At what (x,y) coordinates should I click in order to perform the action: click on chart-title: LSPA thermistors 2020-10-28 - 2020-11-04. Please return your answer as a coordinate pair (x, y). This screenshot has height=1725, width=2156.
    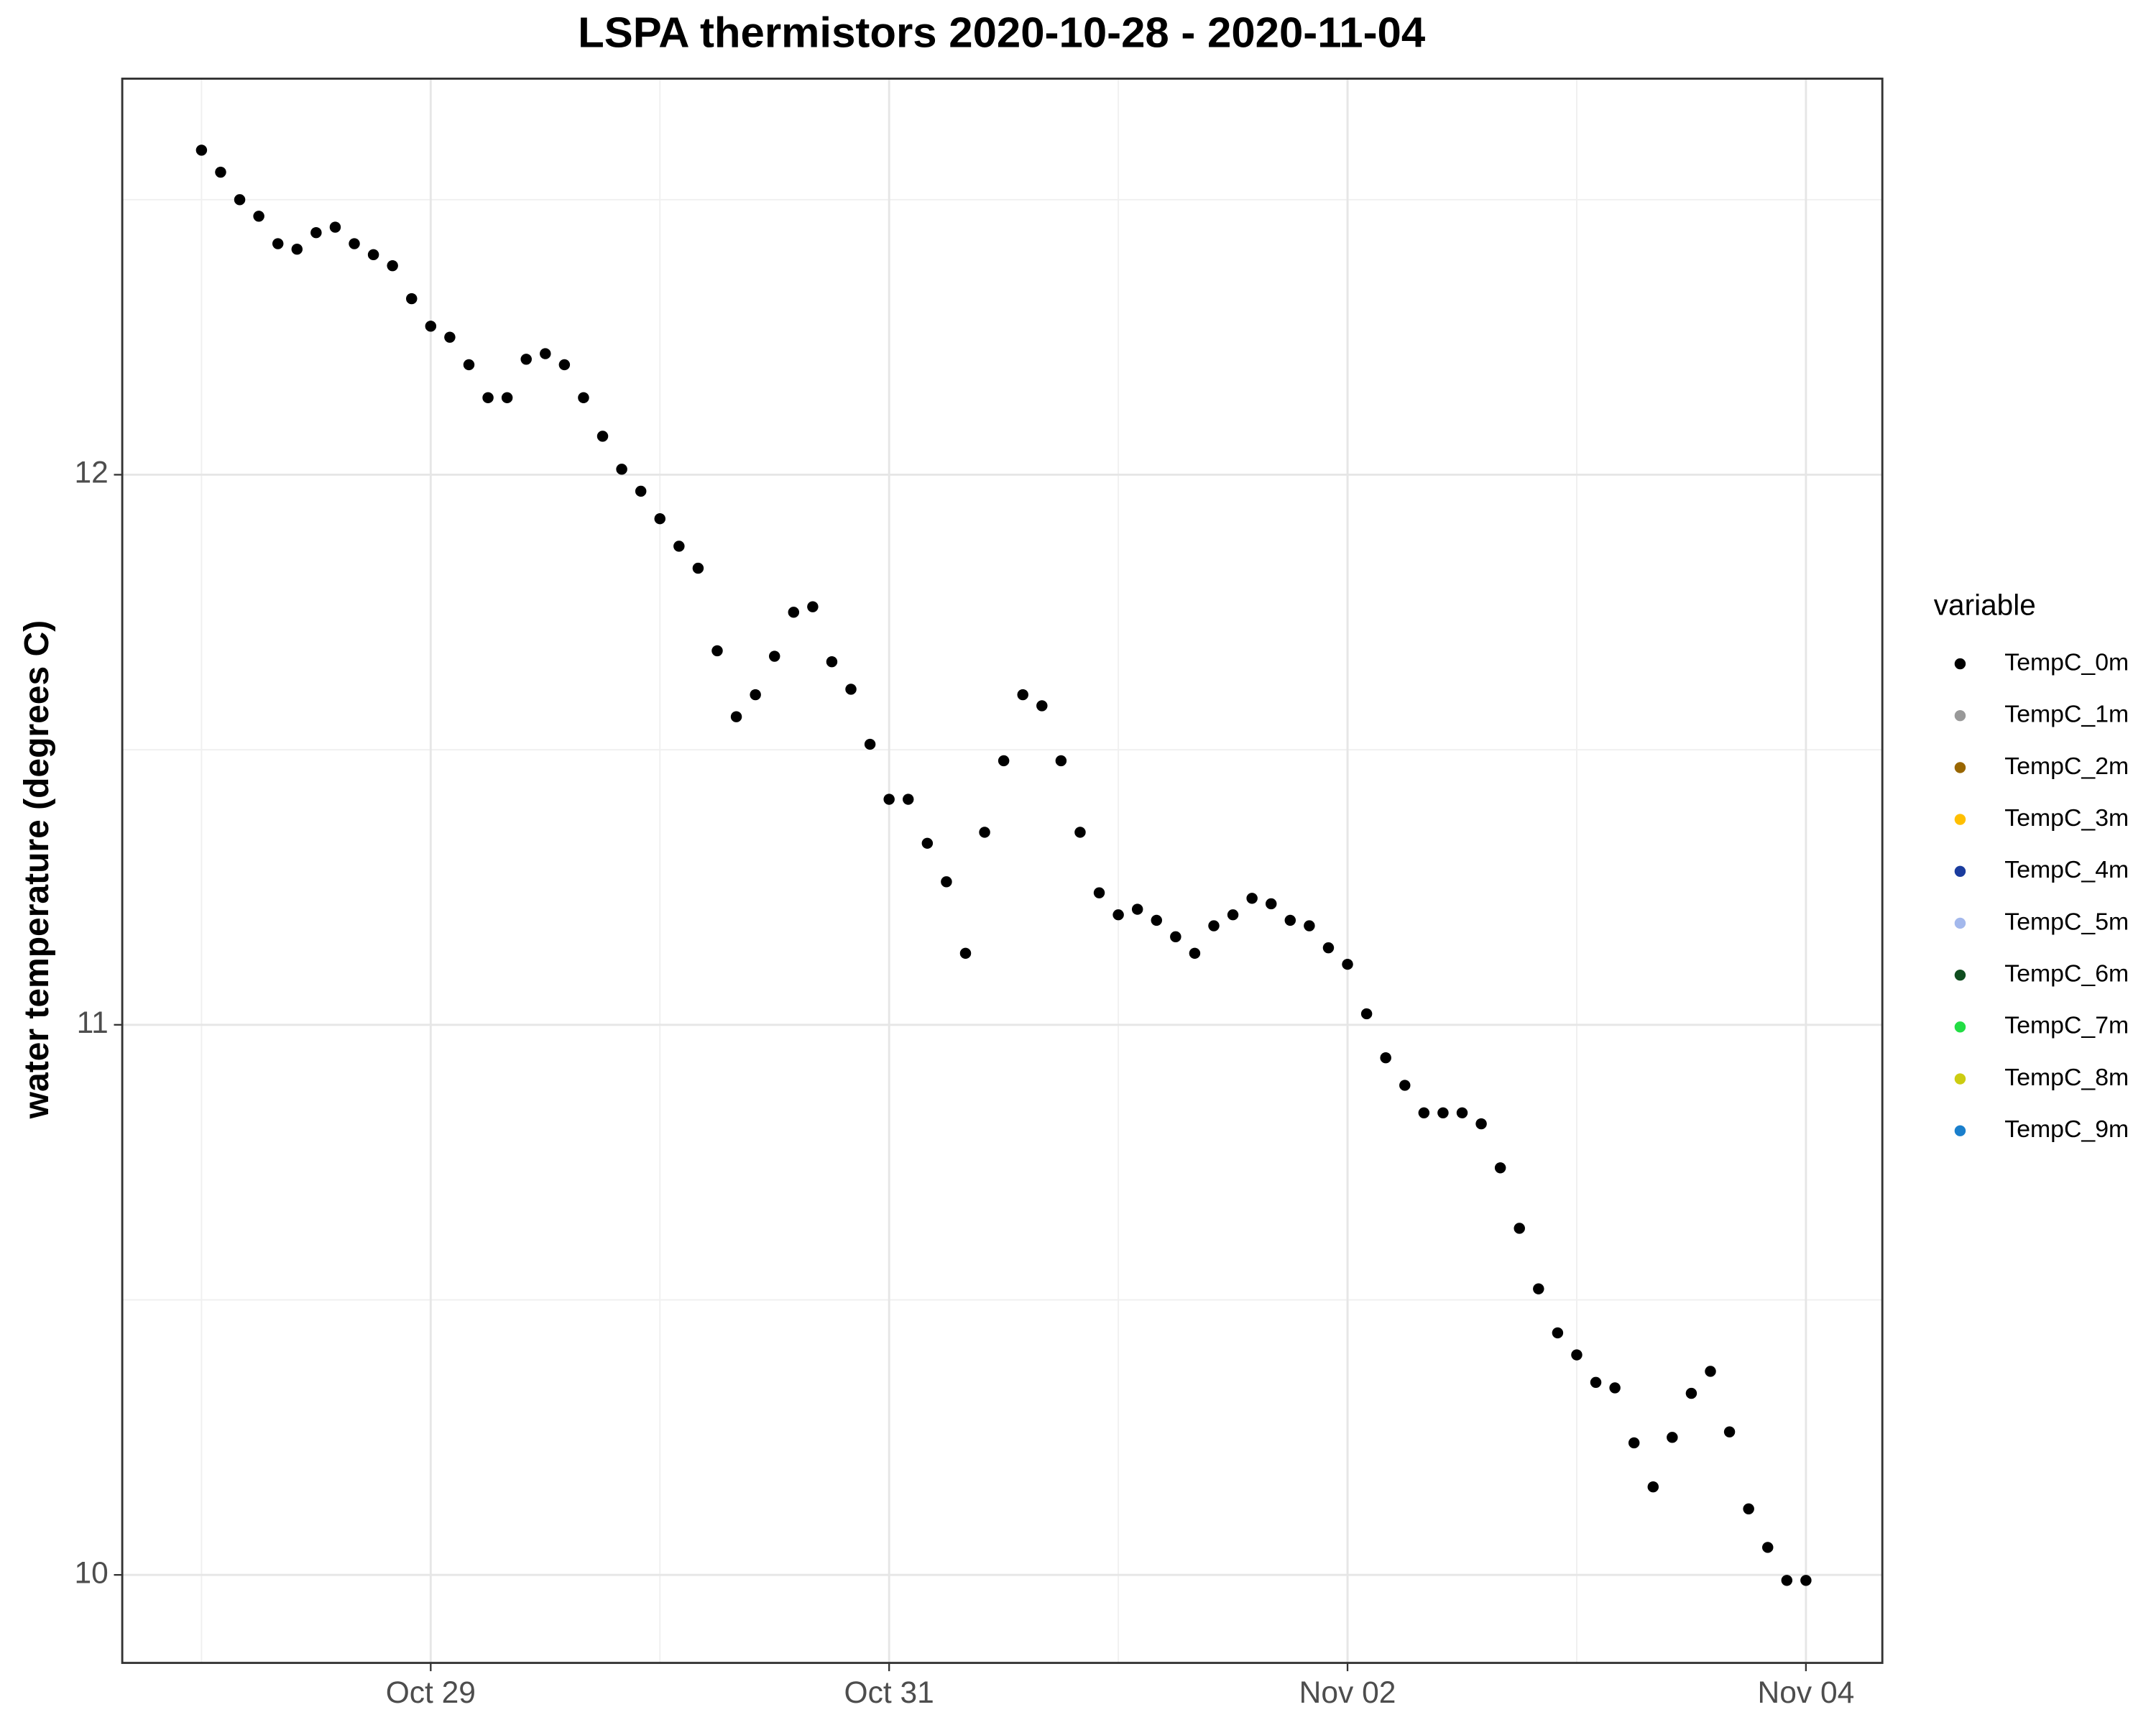
    Looking at the image, I should click on (1001, 33).